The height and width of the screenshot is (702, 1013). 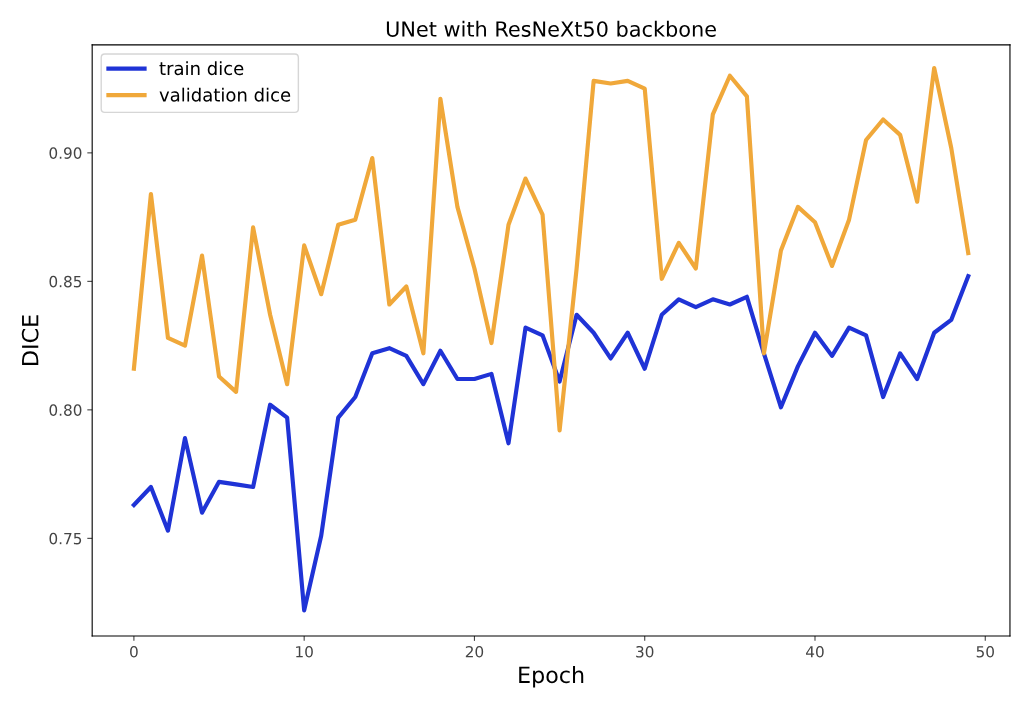 What do you see at coordinates (134, 652) in the screenshot?
I see `x-tick-label: 0` at bounding box center [134, 652].